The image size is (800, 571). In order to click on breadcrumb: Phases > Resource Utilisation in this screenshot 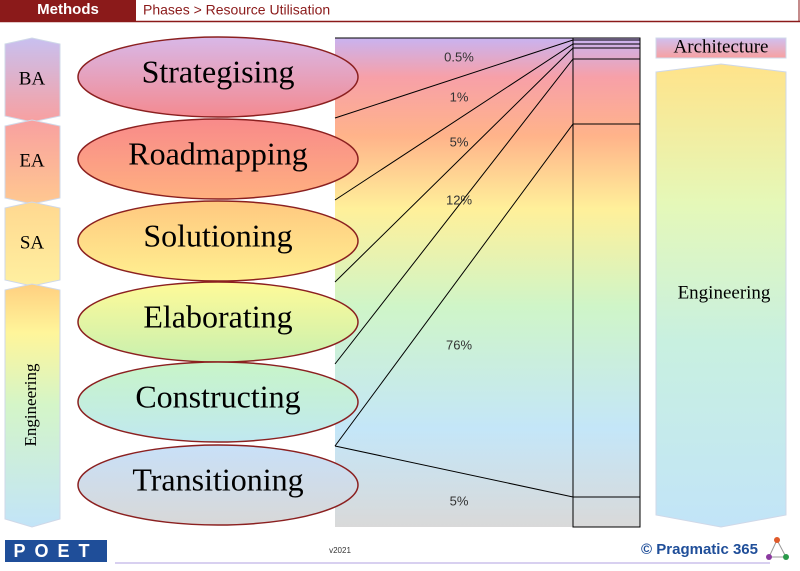, I will do `click(236, 10)`.